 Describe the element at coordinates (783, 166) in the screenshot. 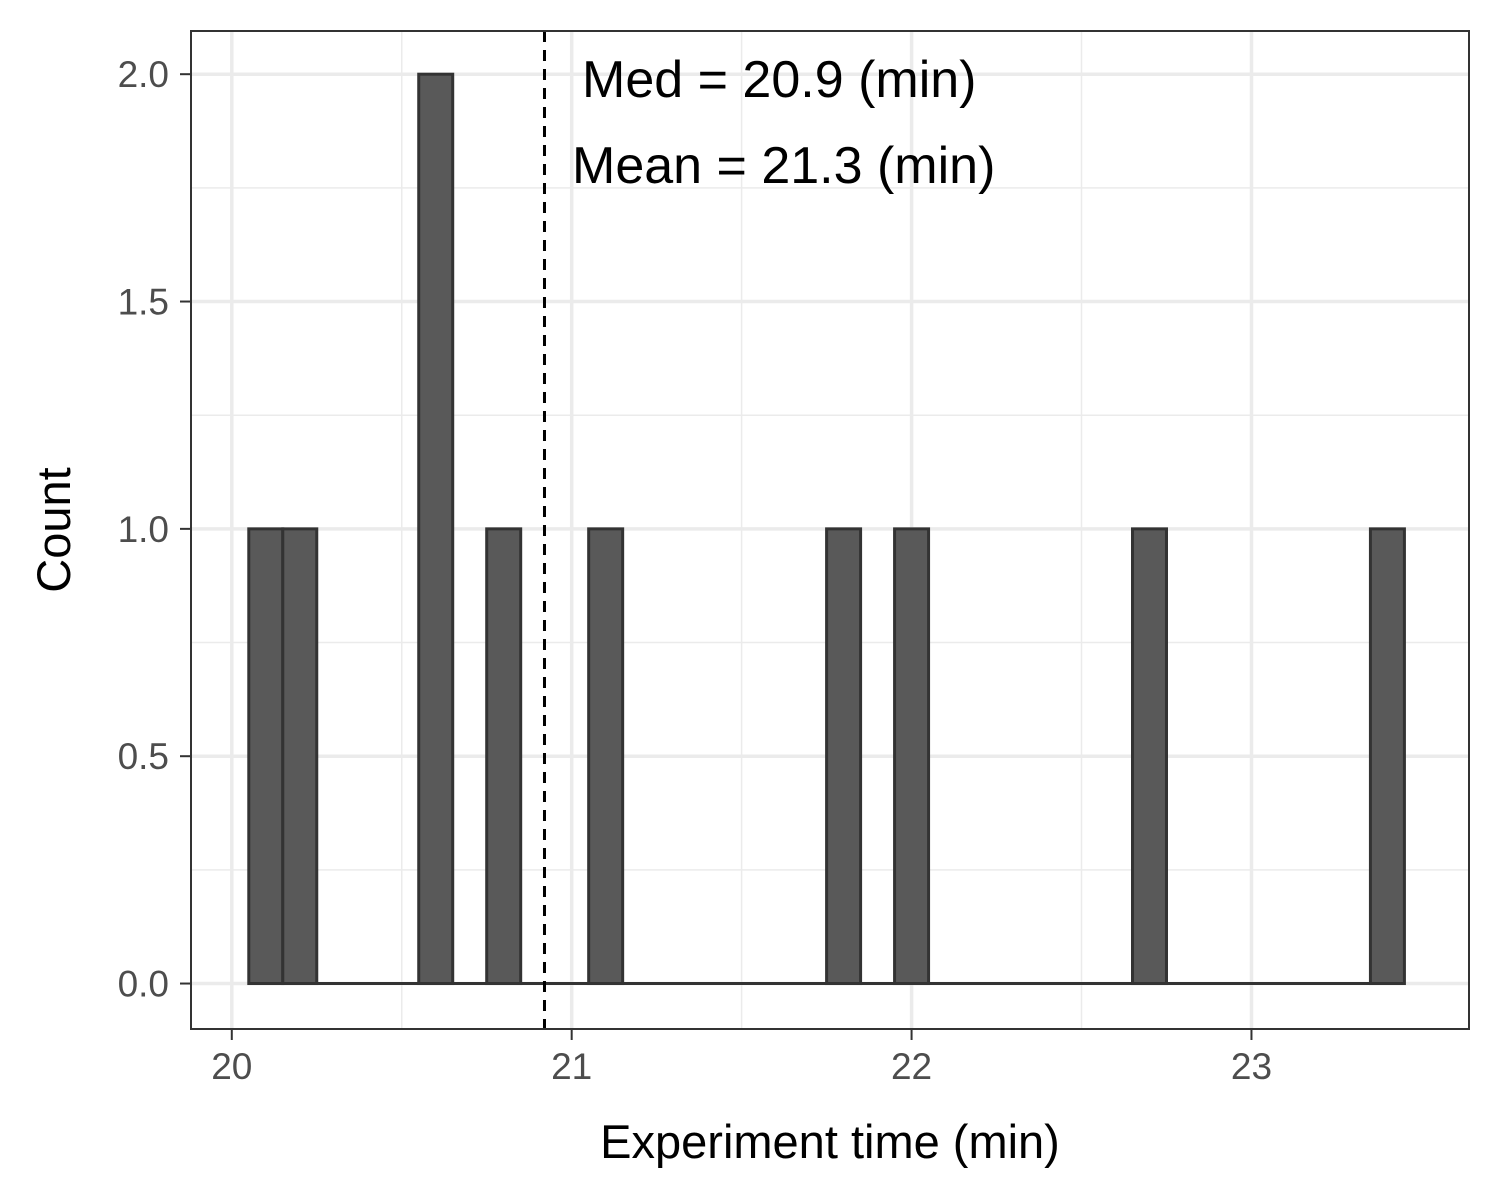

I see `mean-annotation: Mean = 21.3 (min)` at that location.